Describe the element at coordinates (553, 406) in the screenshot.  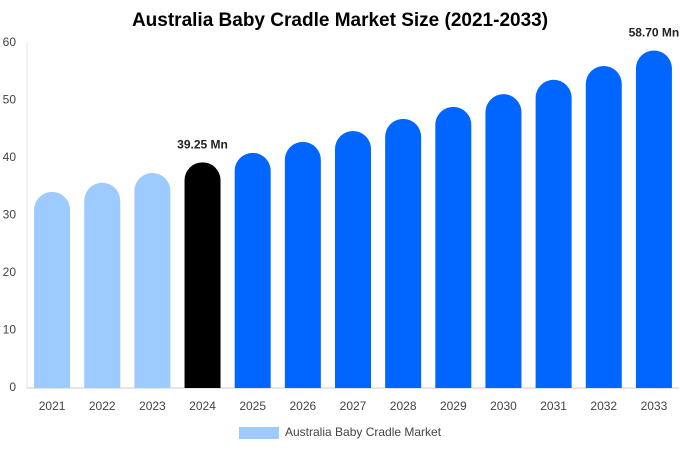
I see `x-tick-label: 2031` at that location.